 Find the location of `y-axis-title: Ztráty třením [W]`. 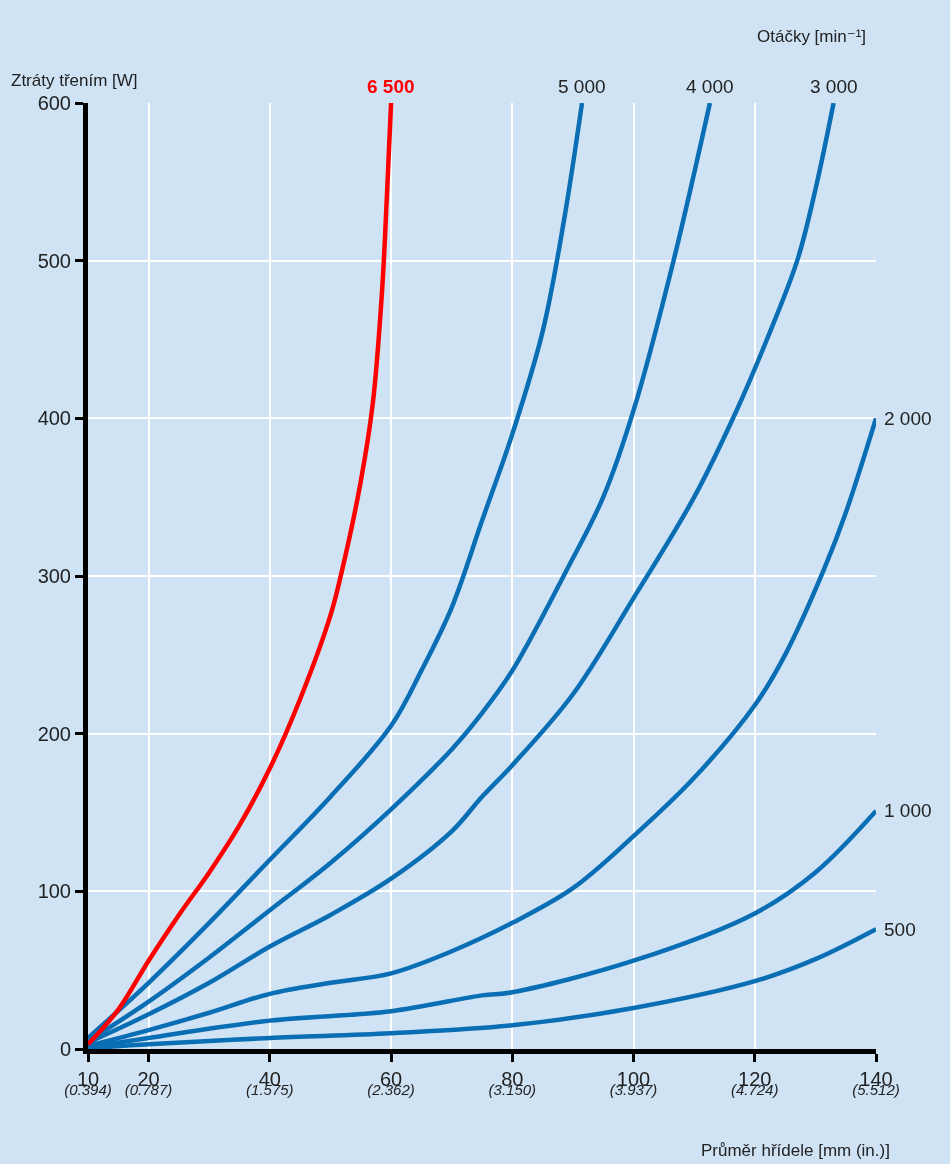

y-axis-title: Ztráty třením [W] is located at coordinates (74, 80).